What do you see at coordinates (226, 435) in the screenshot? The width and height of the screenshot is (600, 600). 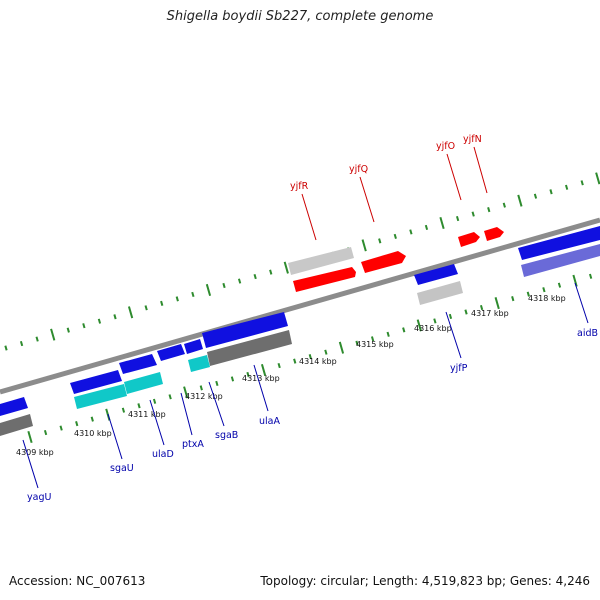 I see `gene-label-sgaB: sgaB` at bounding box center [226, 435].